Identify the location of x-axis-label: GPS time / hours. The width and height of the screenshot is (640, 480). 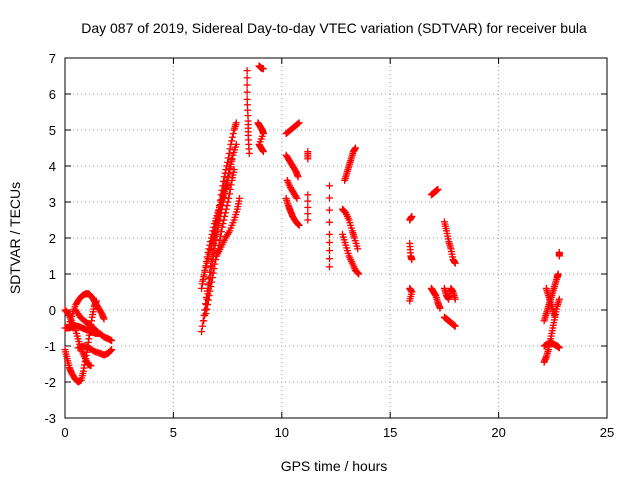
(334, 466).